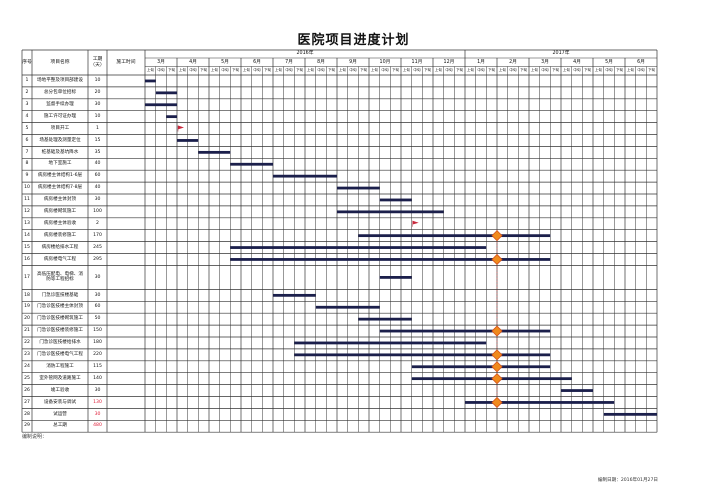 This screenshot has height=500, width=707. What do you see at coordinates (60, 259) in the screenshot?
I see `task-name: 病房楼电气工程` at bounding box center [60, 259].